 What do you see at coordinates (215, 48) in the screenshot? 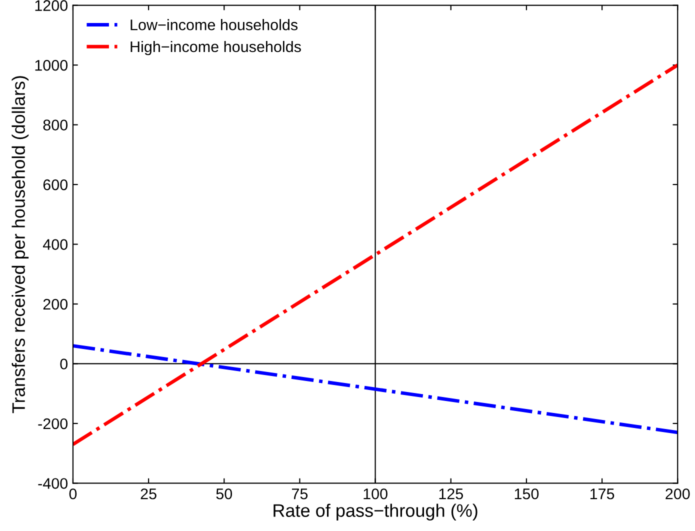
I see `legend-label: High−income households` at bounding box center [215, 48].